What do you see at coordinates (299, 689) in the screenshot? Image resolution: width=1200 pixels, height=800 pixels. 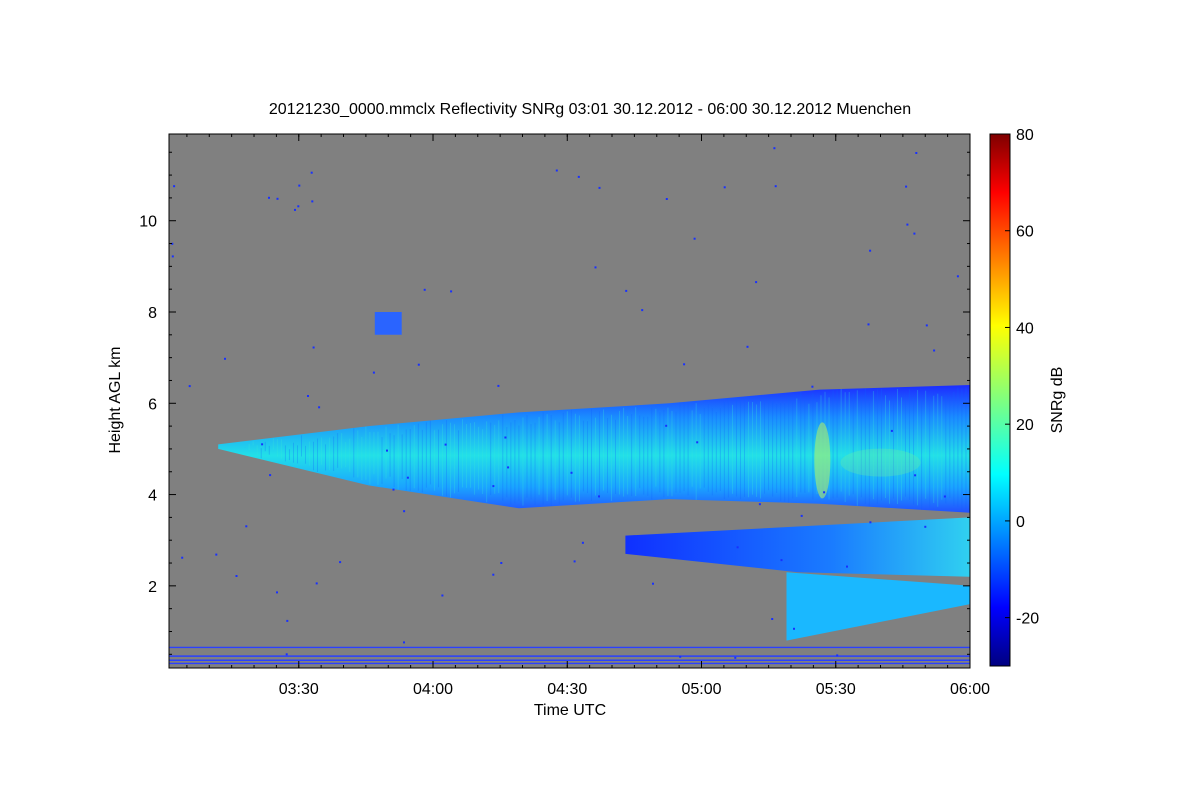 I see `x-tick-label: 03:30` at bounding box center [299, 689].